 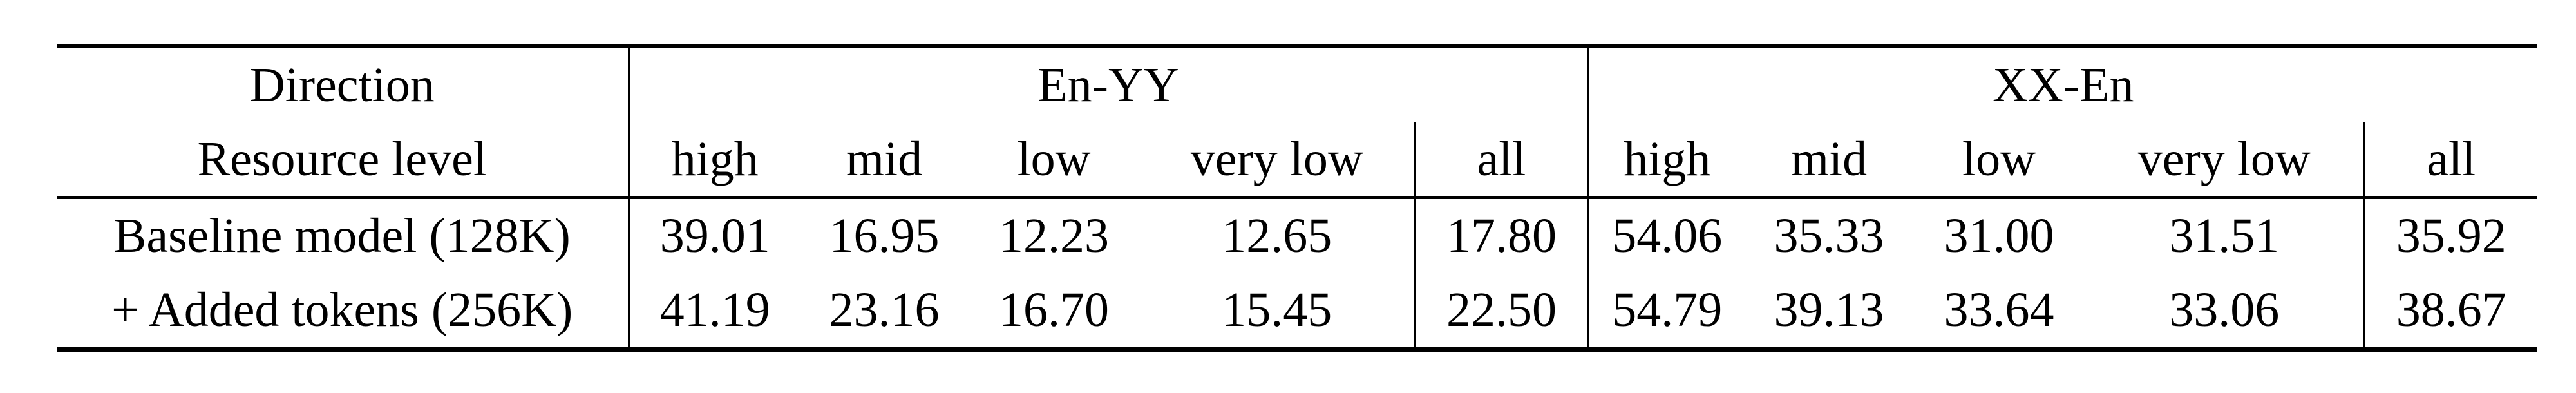 I want to click on group-header-xx-en: XX-En, so click(x=2062, y=84).